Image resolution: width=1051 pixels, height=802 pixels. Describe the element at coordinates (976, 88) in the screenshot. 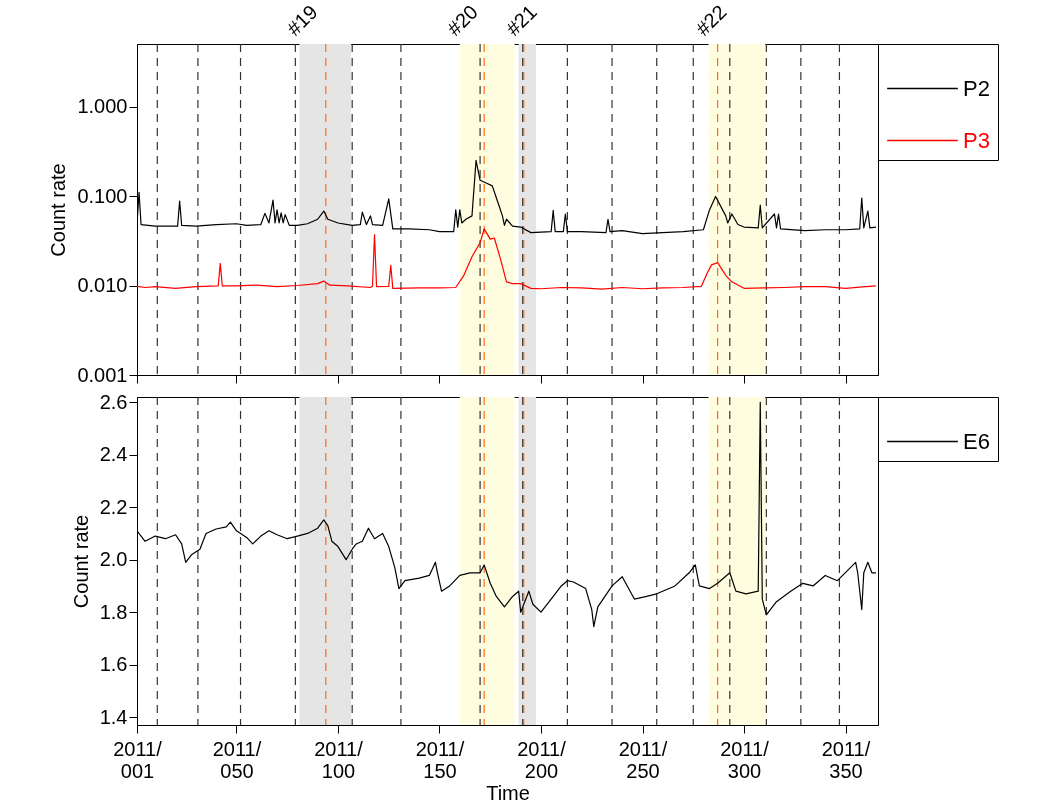

I see `legend-label: P2` at that location.